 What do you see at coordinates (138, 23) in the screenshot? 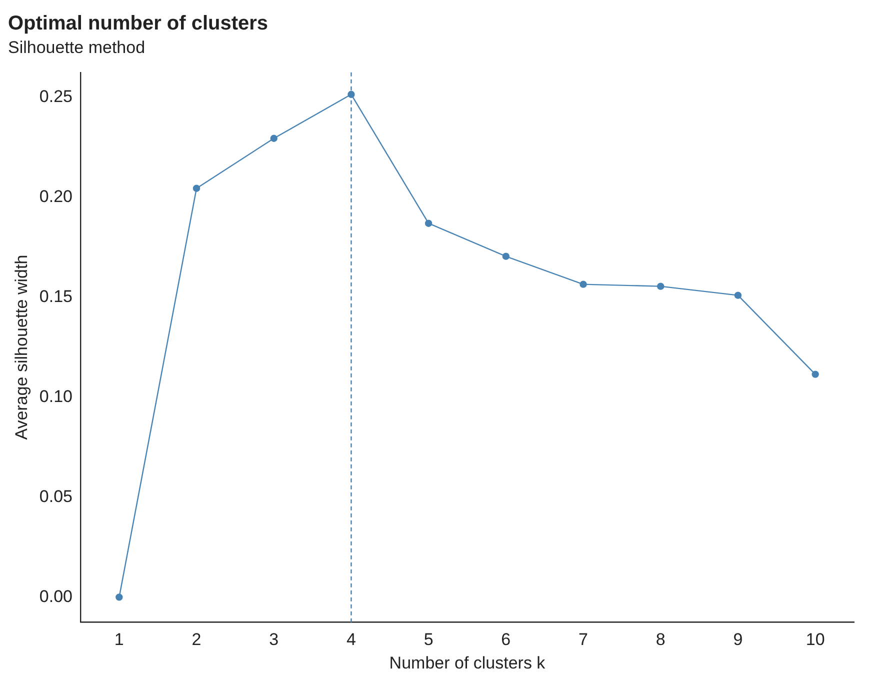
I see `chart-title: Optimal number of clusters` at bounding box center [138, 23].